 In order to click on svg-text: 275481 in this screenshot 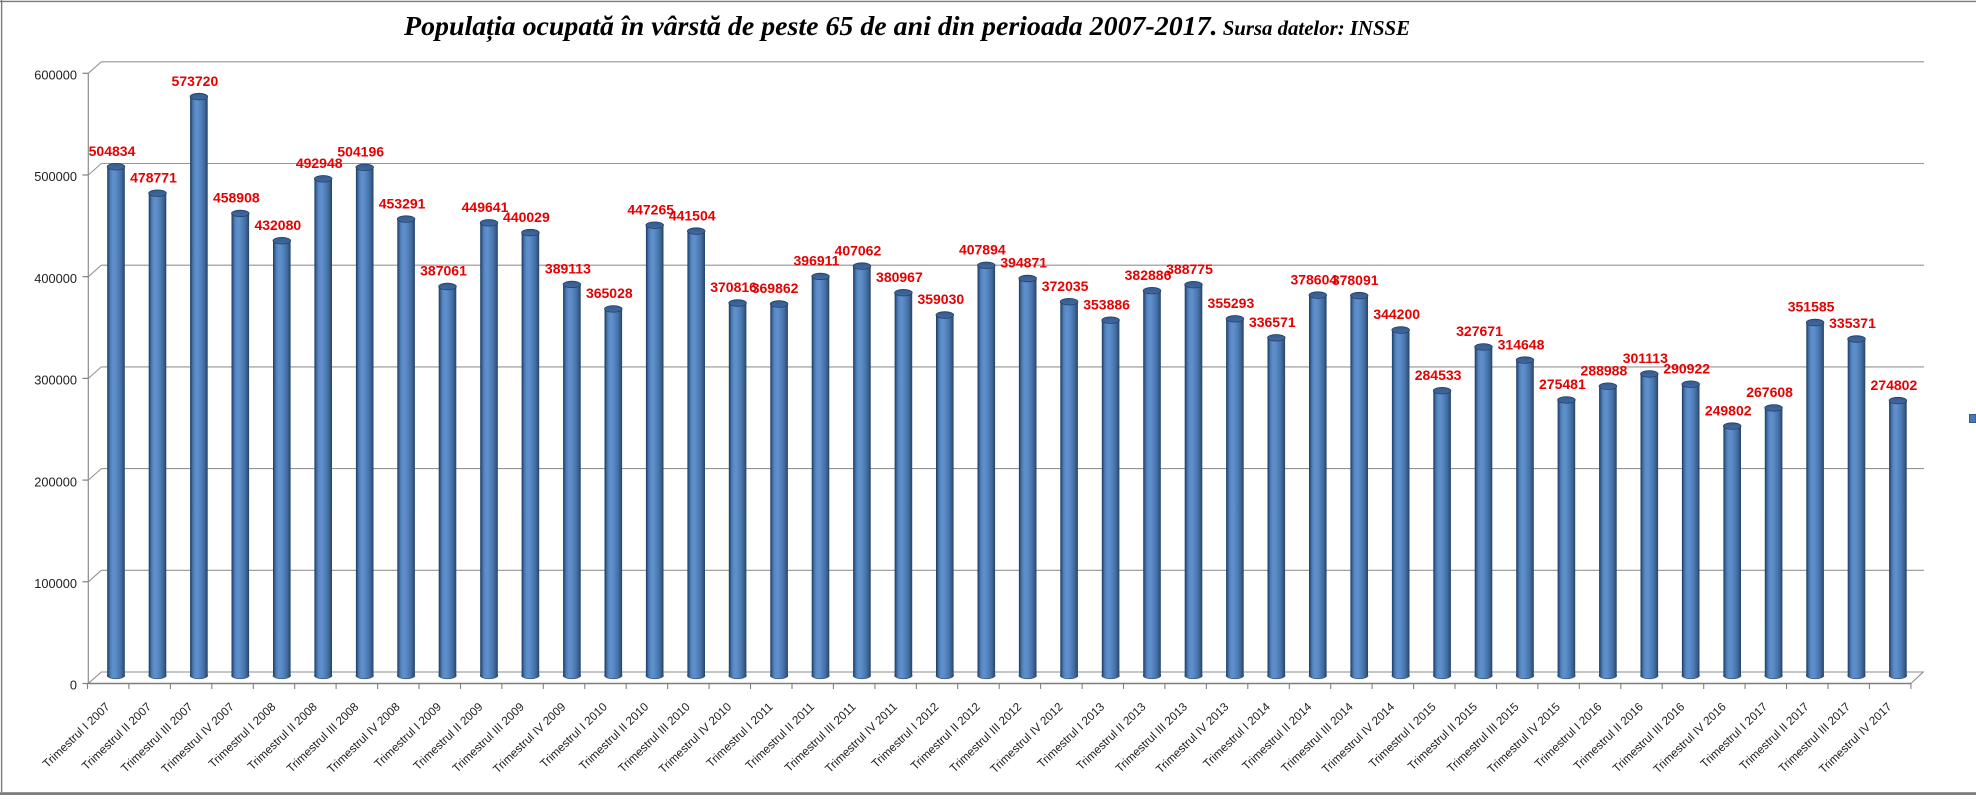, I will do `click(1562, 384)`.